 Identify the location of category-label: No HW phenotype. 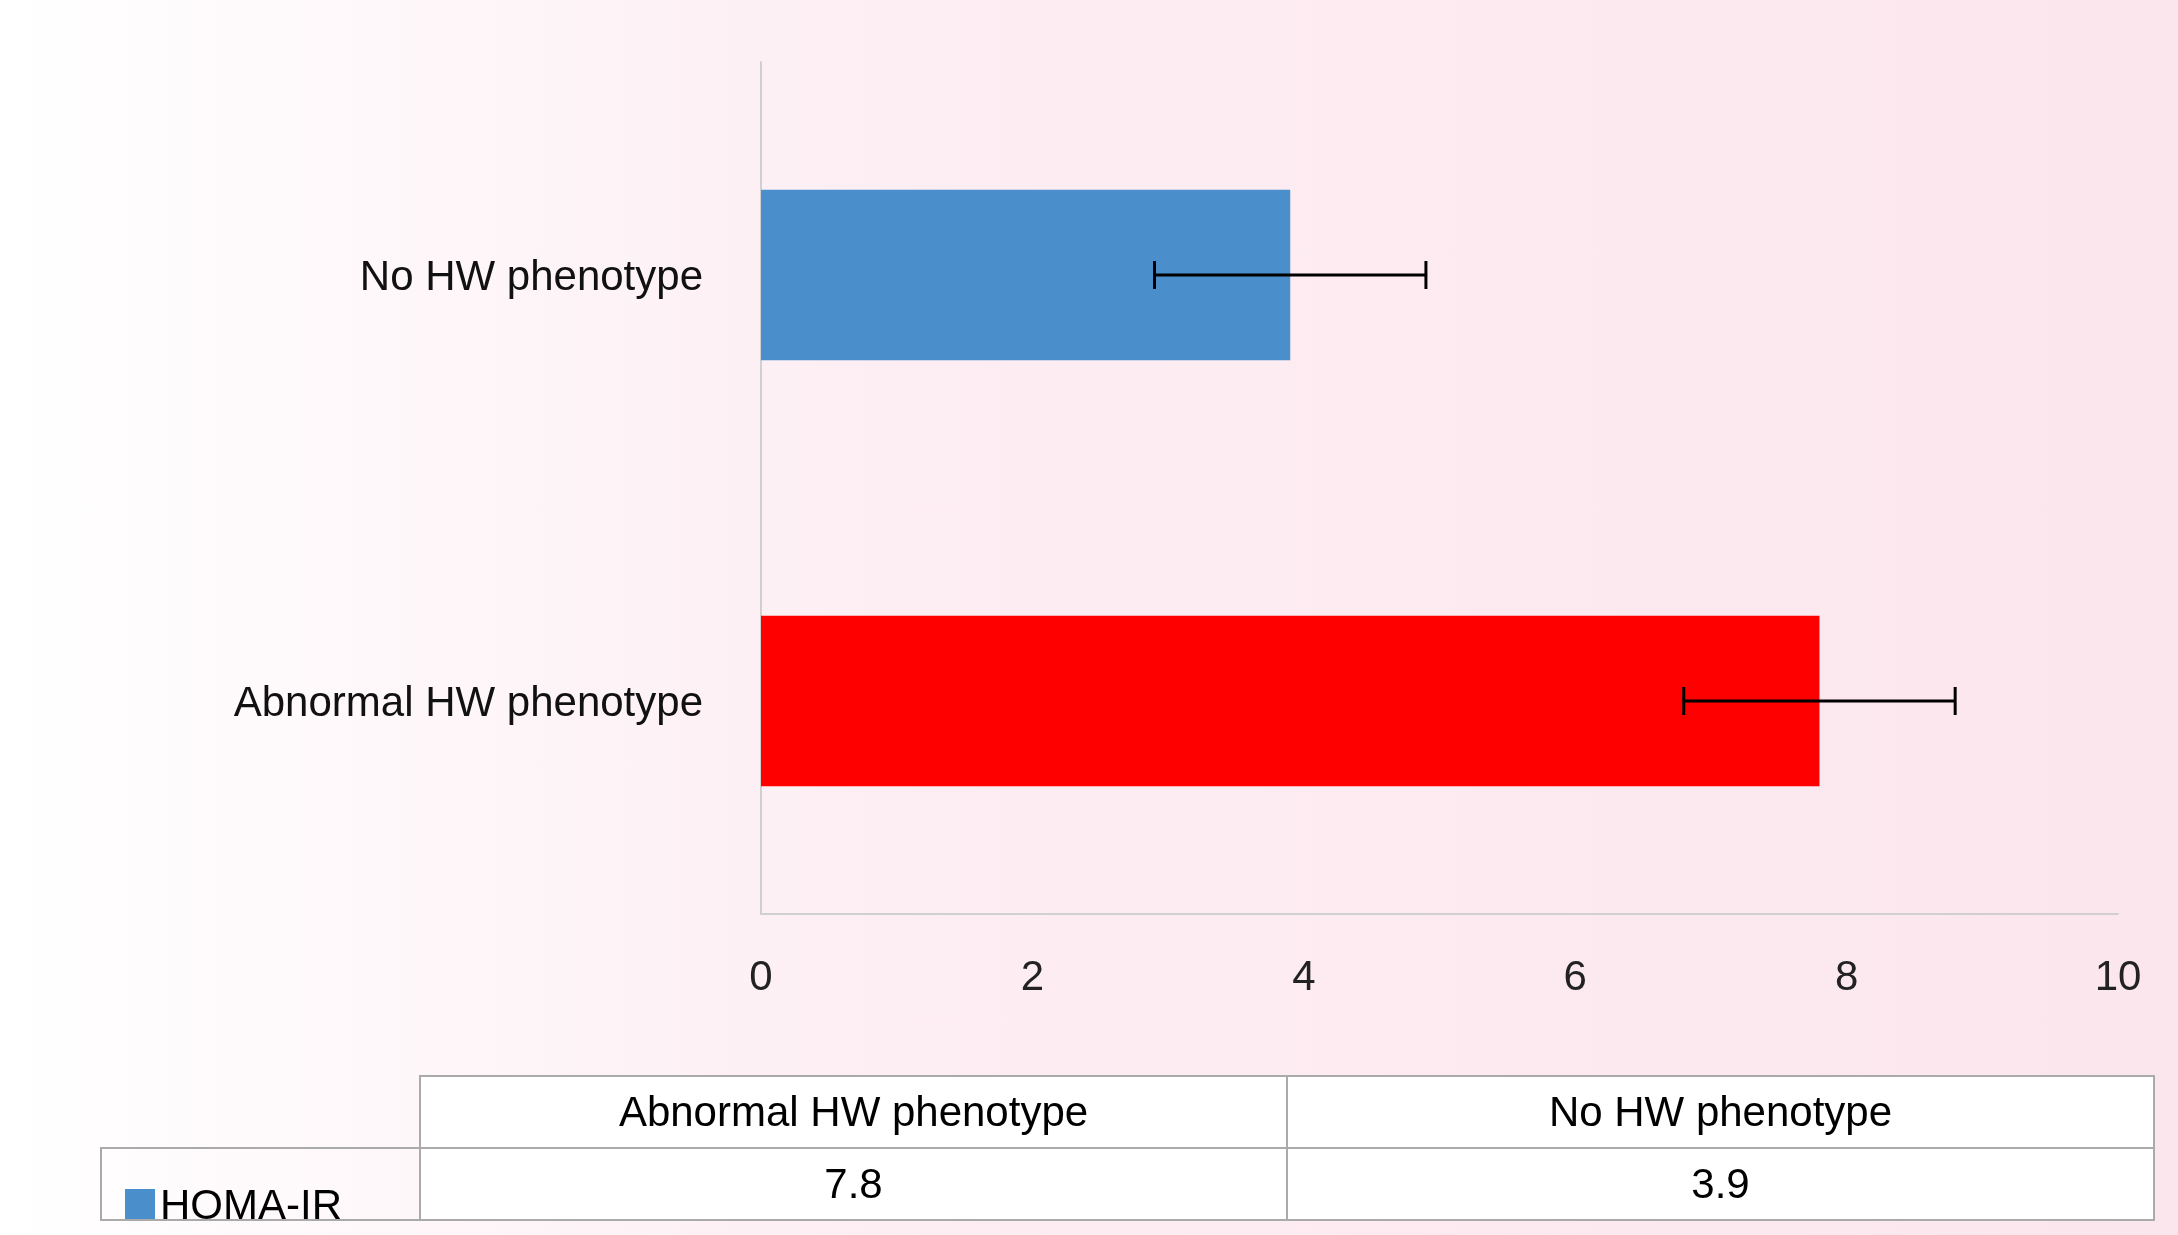
(1720, 1111).